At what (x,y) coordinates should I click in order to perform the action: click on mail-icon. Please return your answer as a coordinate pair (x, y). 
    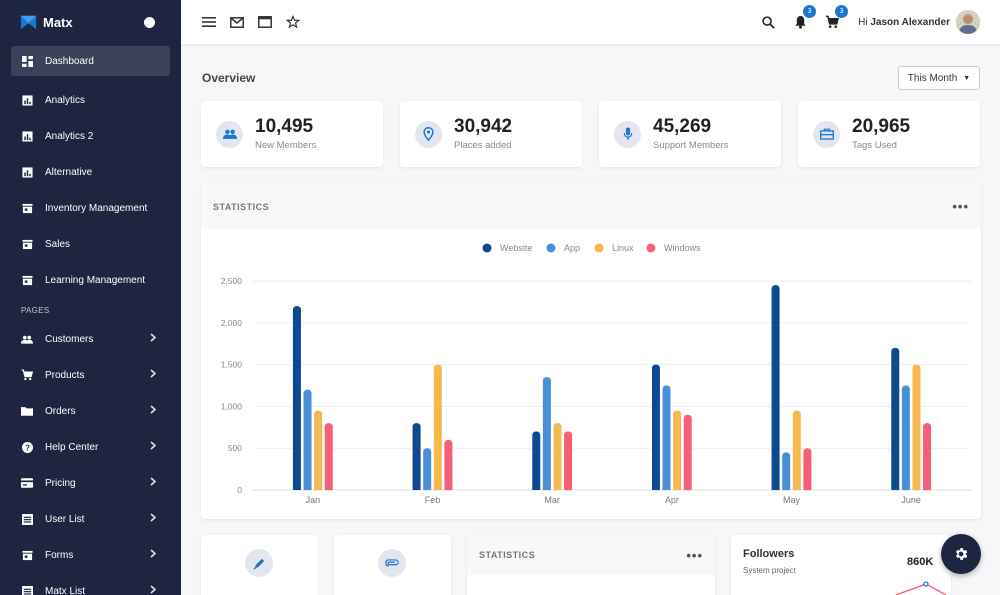
    Looking at the image, I should click on (237, 22).